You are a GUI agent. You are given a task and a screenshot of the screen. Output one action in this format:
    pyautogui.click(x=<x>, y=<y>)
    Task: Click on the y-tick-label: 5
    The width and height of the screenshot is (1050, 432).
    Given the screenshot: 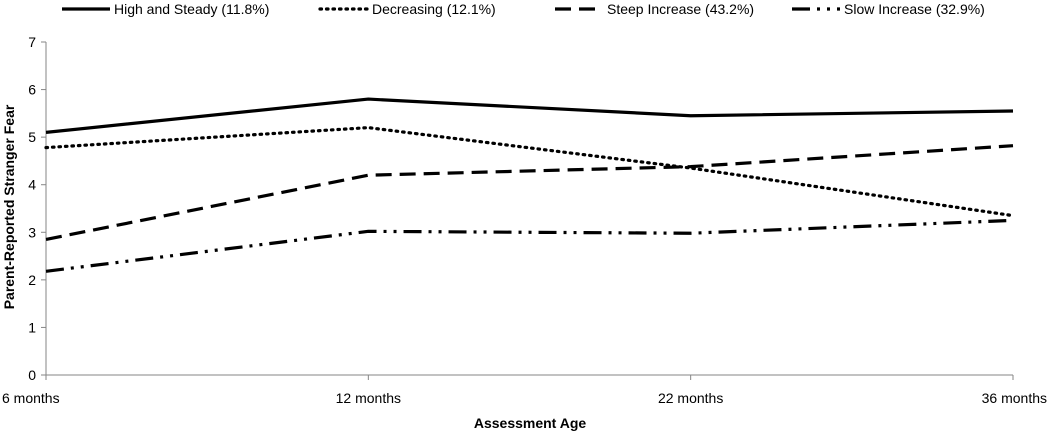 What is the action you would take?
    pyautogui.click(x=32, y=137)
    